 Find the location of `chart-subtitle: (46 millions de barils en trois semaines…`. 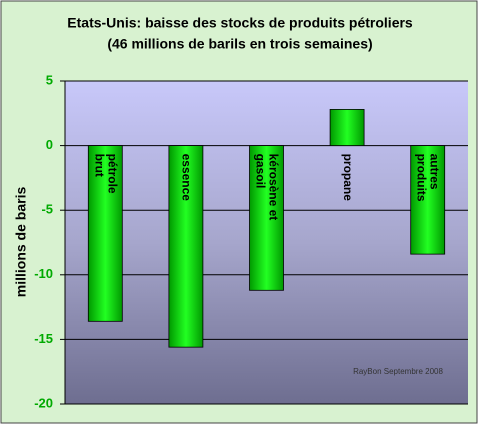

chart-subtitle: (46 millions de barils en trois semaines… is located at coordinates (239, 44).